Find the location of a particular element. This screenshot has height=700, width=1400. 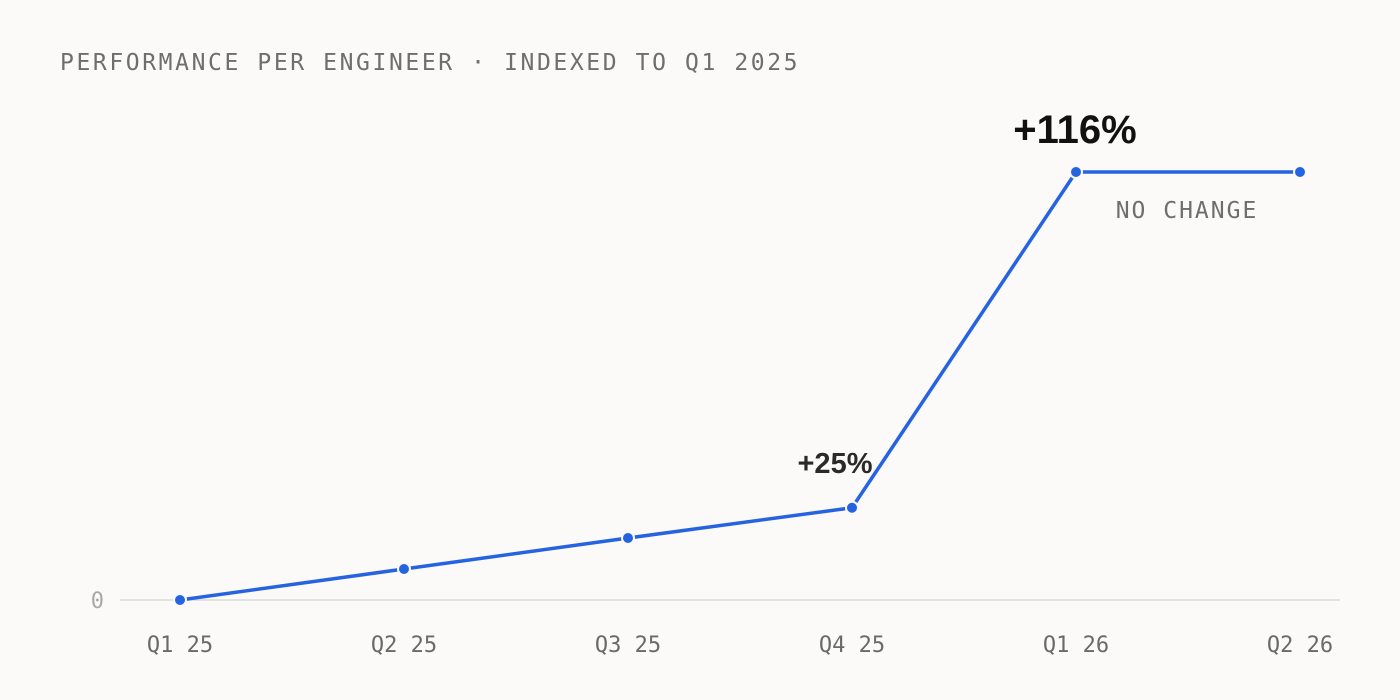

x-tick-label: Q1 25 is located at coordinates (180, 645).